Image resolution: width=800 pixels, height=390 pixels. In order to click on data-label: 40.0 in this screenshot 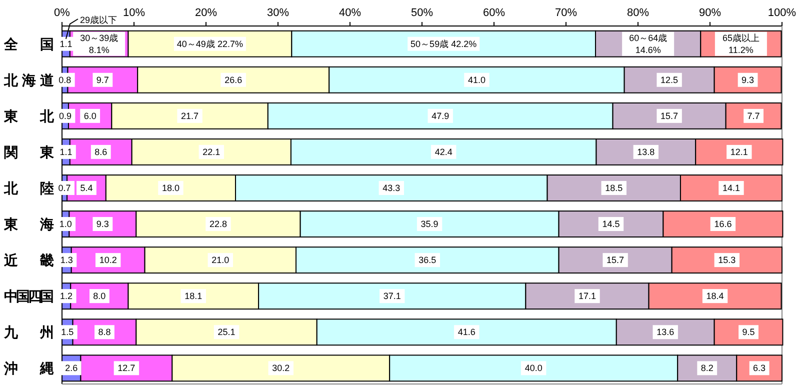, I will do `click(533, 368)`.